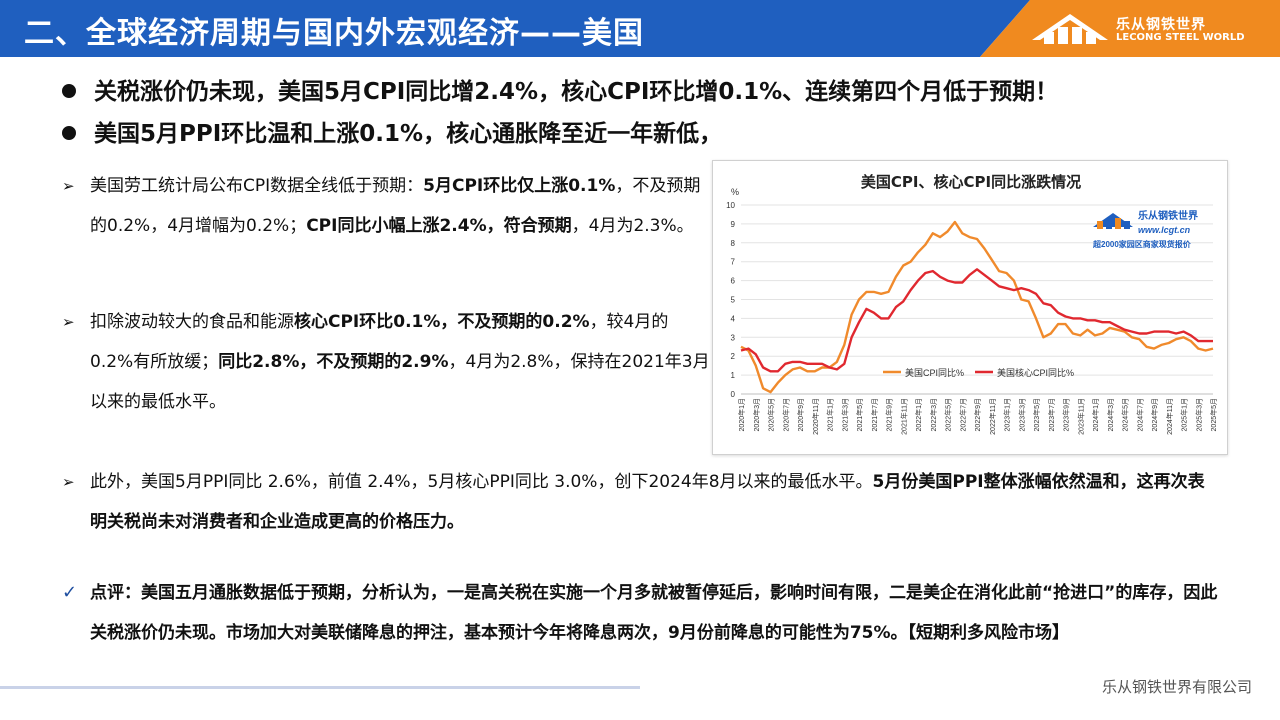  What do you see at coordinates (735, 192) in the screenshot?
I see `y-axis-unit: %` at bounding box center [735, 192].